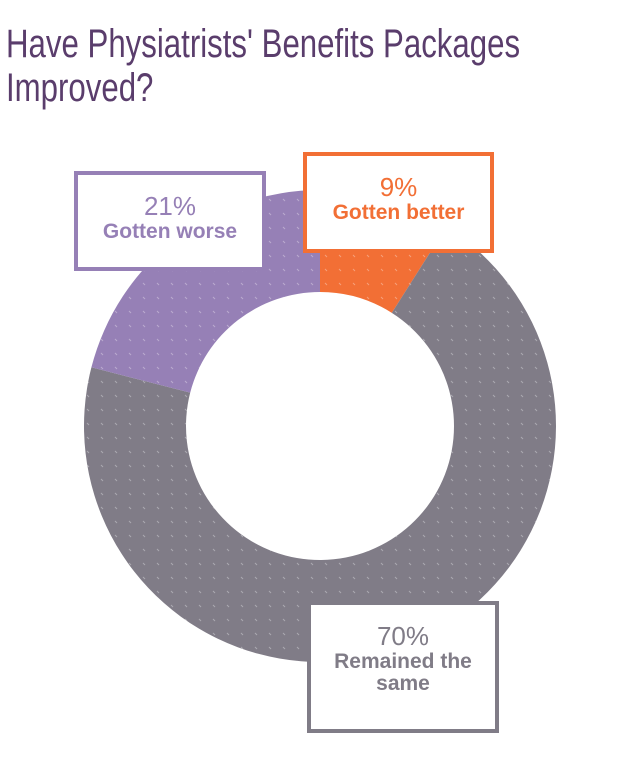 This screenshot has width=640, height=761. I want to click on slice-value-label: 70%, so click(403, 636).